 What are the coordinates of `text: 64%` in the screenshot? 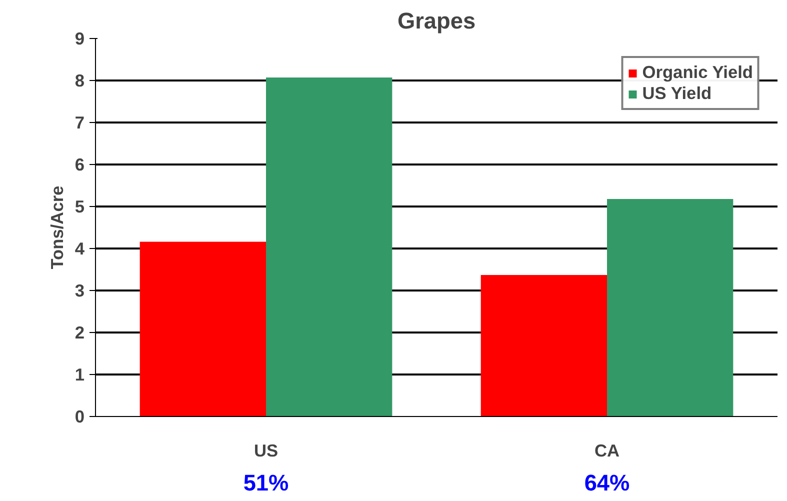 It's located at (607, 483).